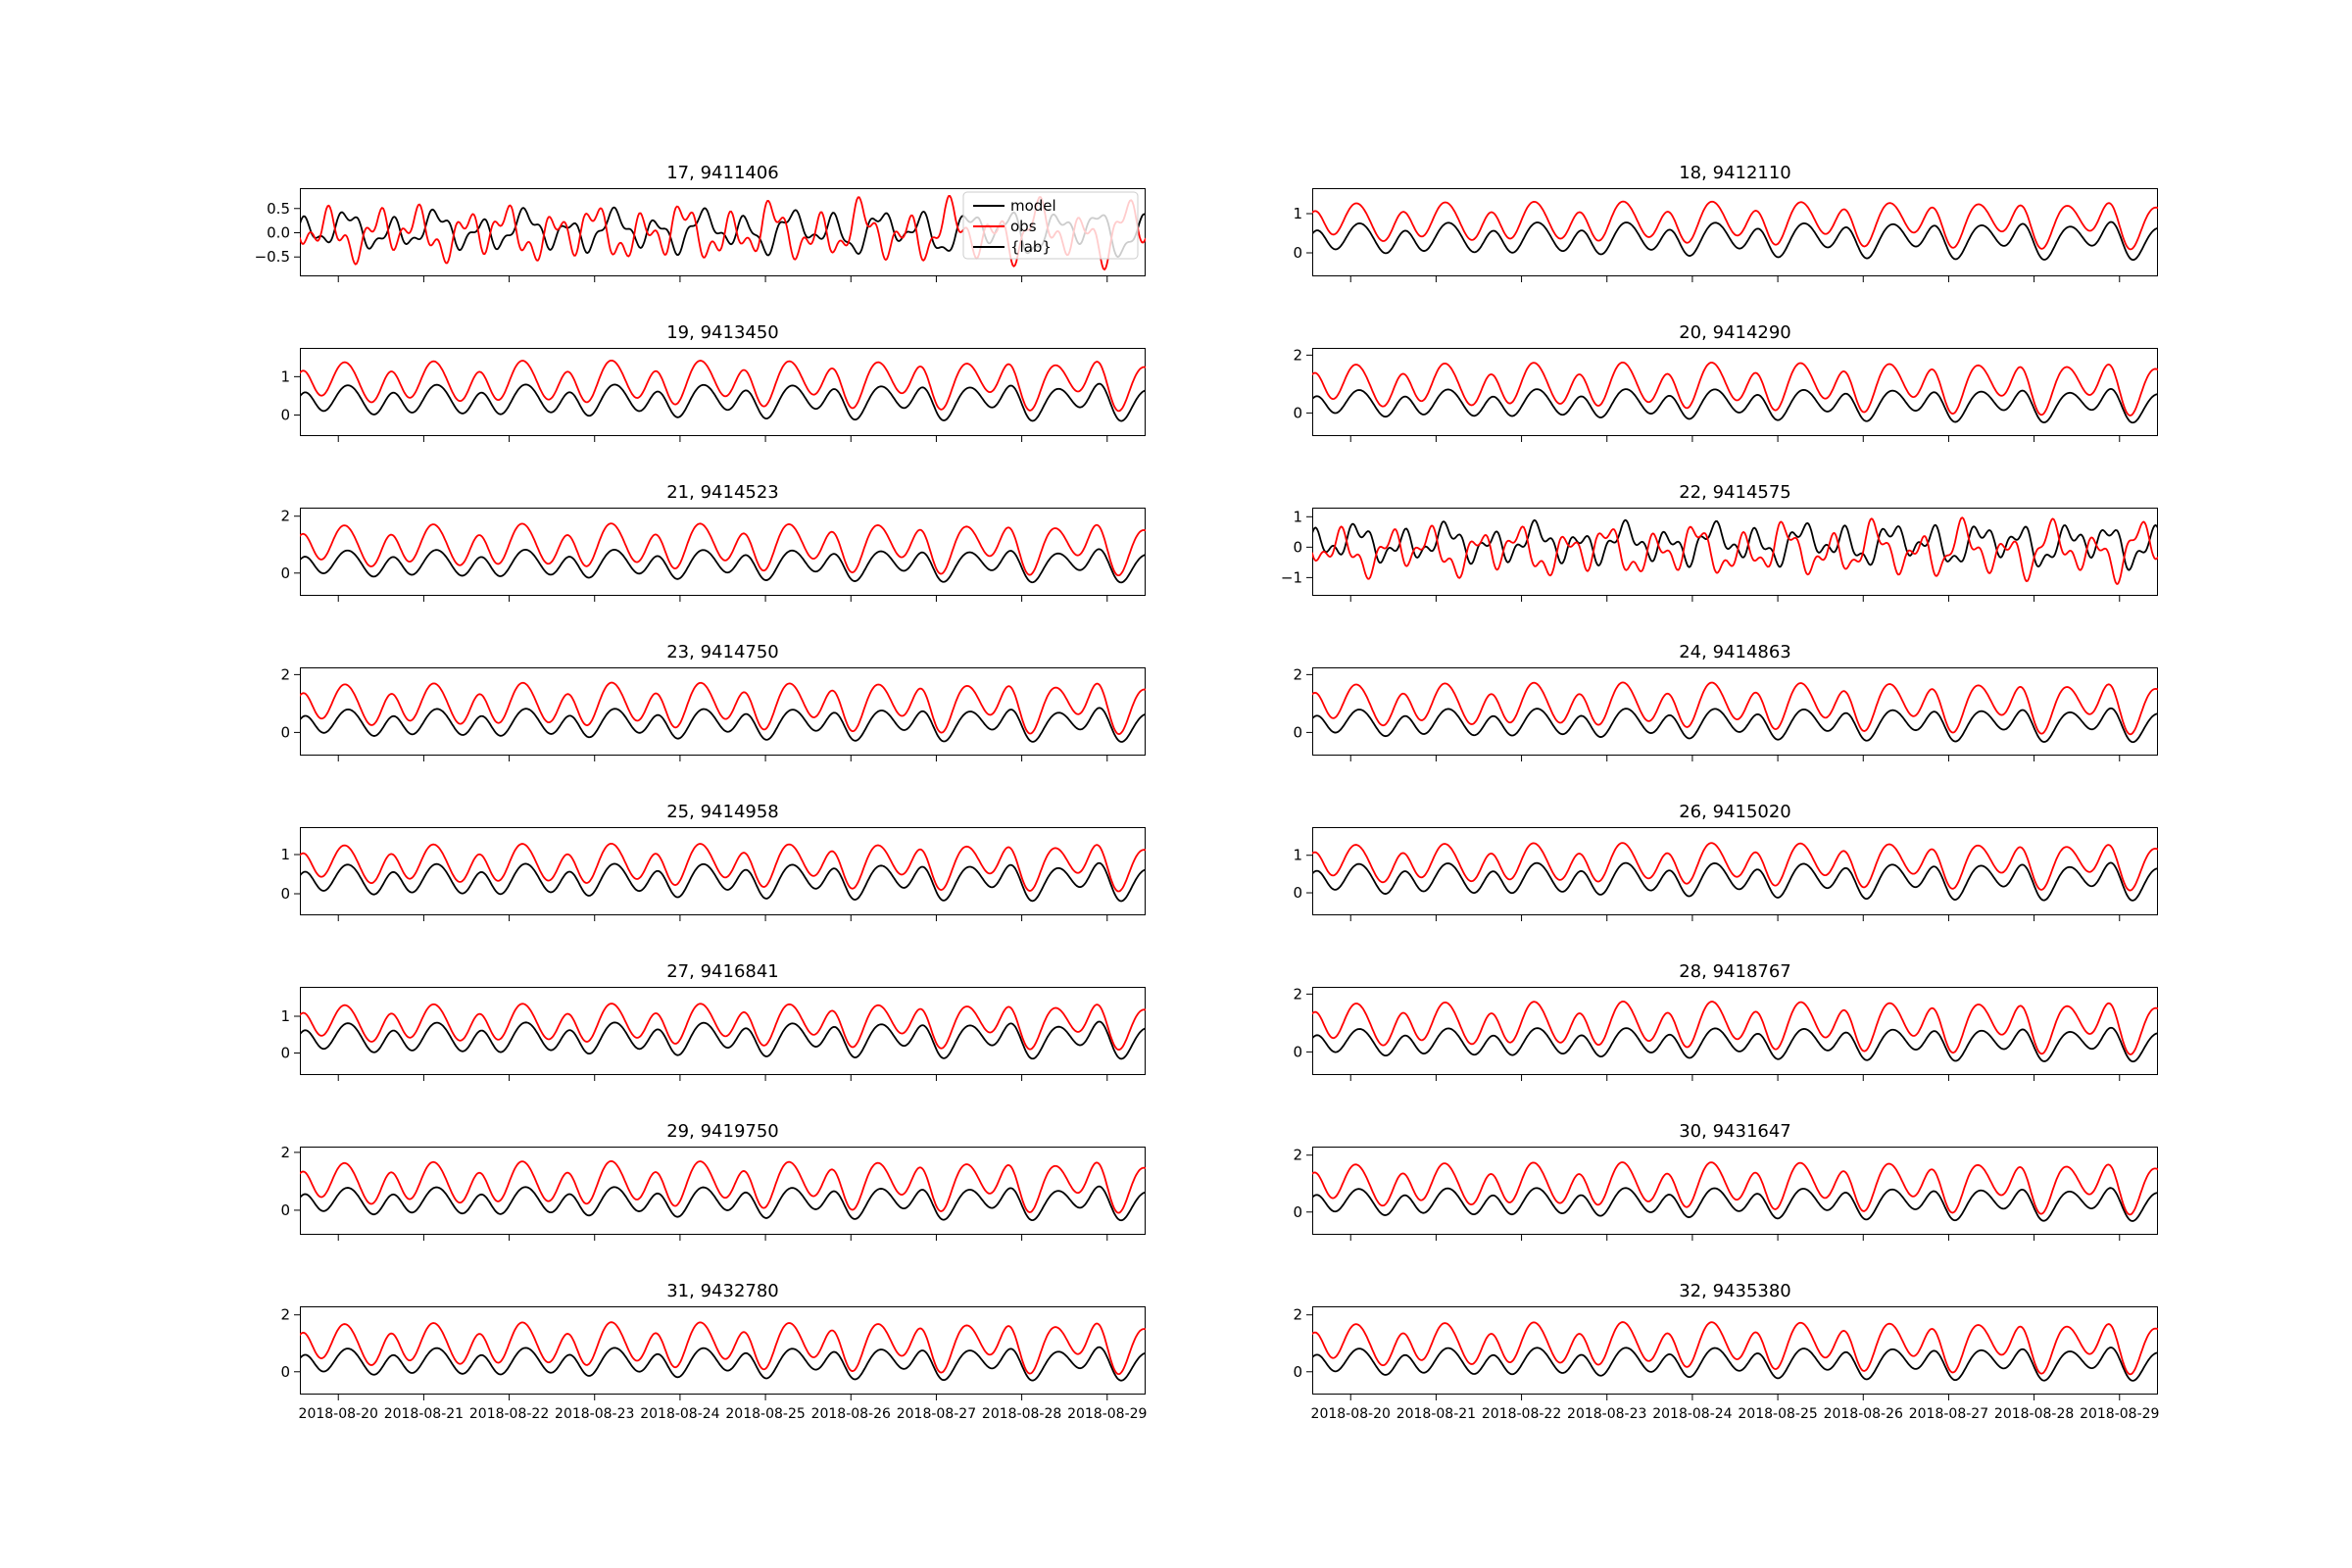  Describe the element at coordinates (1023, 226) in the screenshot. I see `legend-label: obs` at that location.